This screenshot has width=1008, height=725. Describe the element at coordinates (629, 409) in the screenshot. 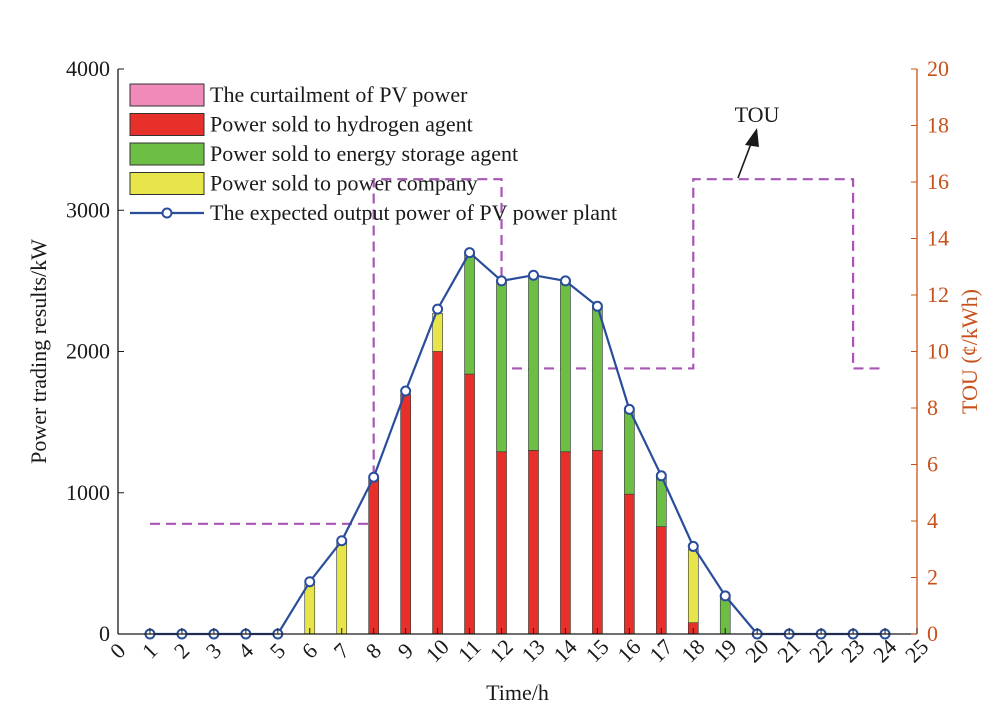

I see `pv-point-h16` at that location.